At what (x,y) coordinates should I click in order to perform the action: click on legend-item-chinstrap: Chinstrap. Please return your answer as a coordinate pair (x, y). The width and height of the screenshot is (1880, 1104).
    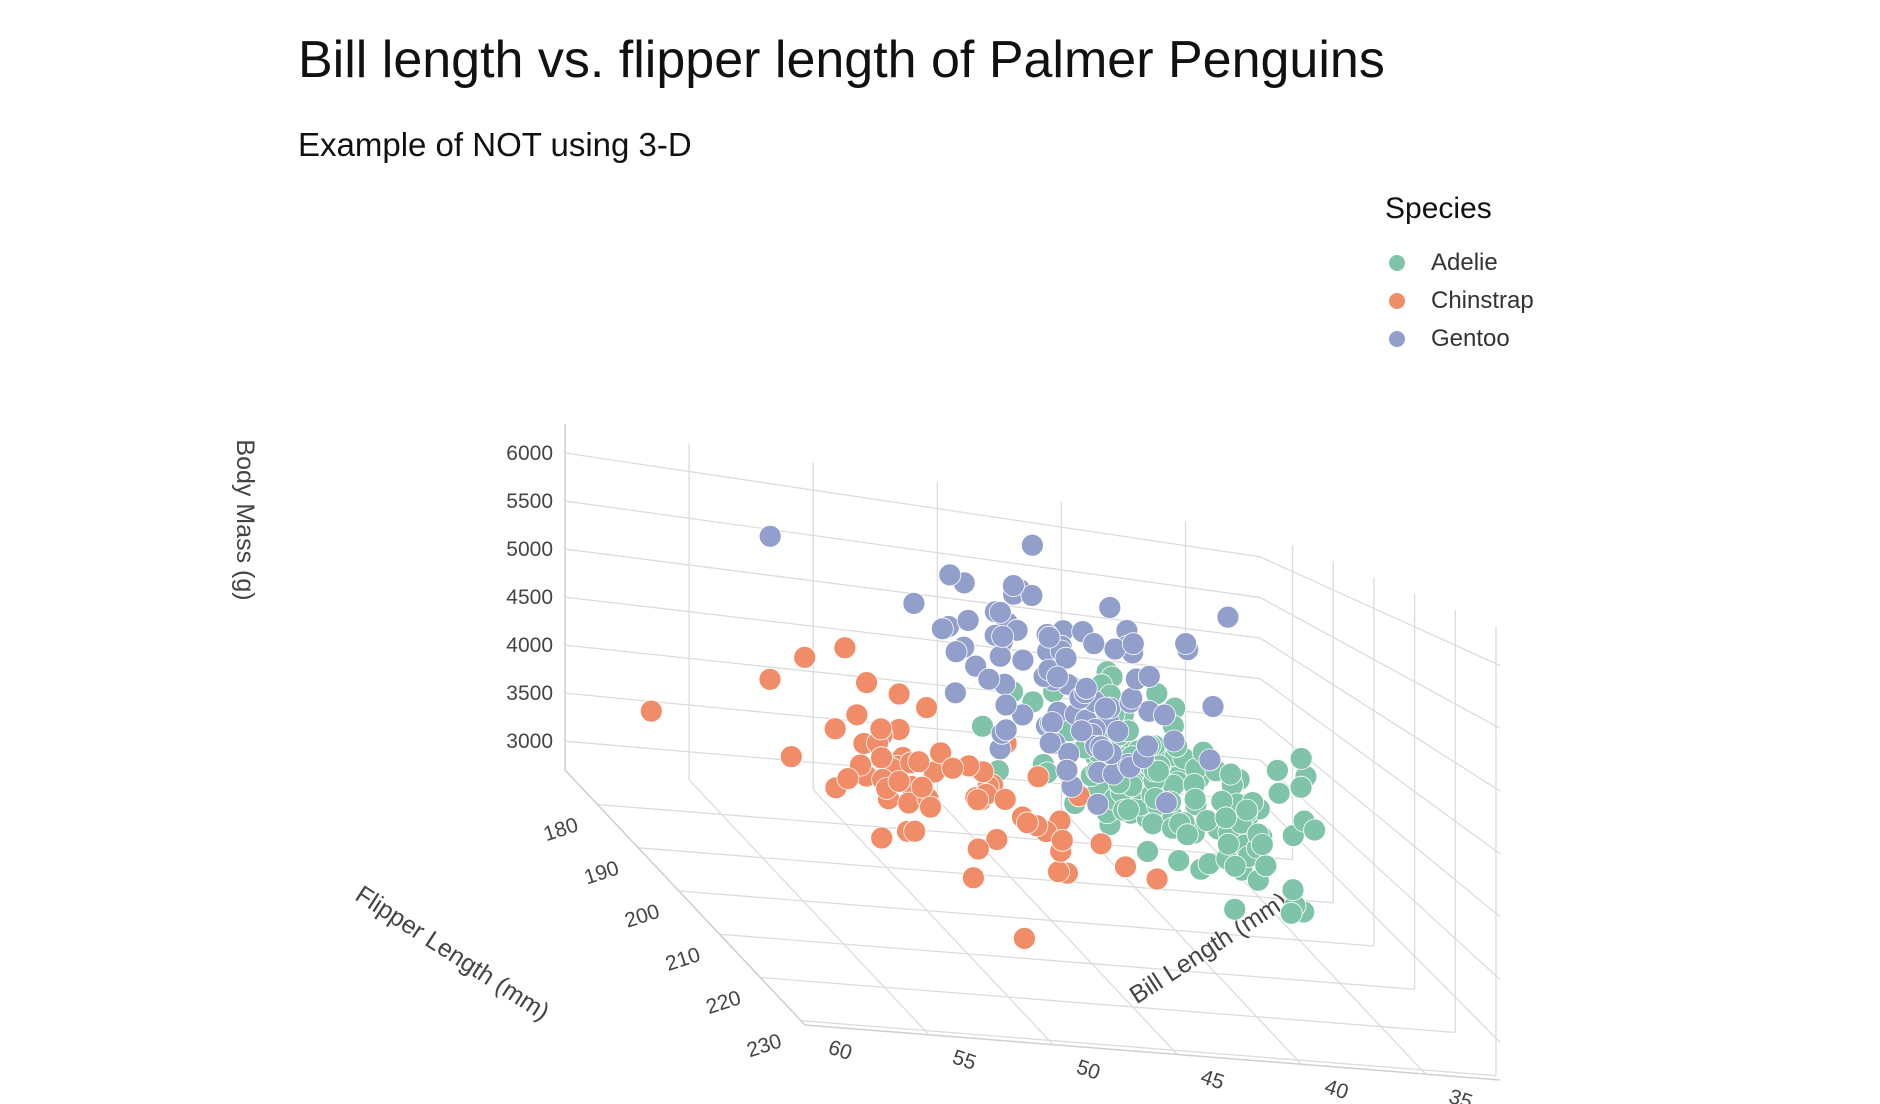
    Looking at the image, I should click on (1459, 301).